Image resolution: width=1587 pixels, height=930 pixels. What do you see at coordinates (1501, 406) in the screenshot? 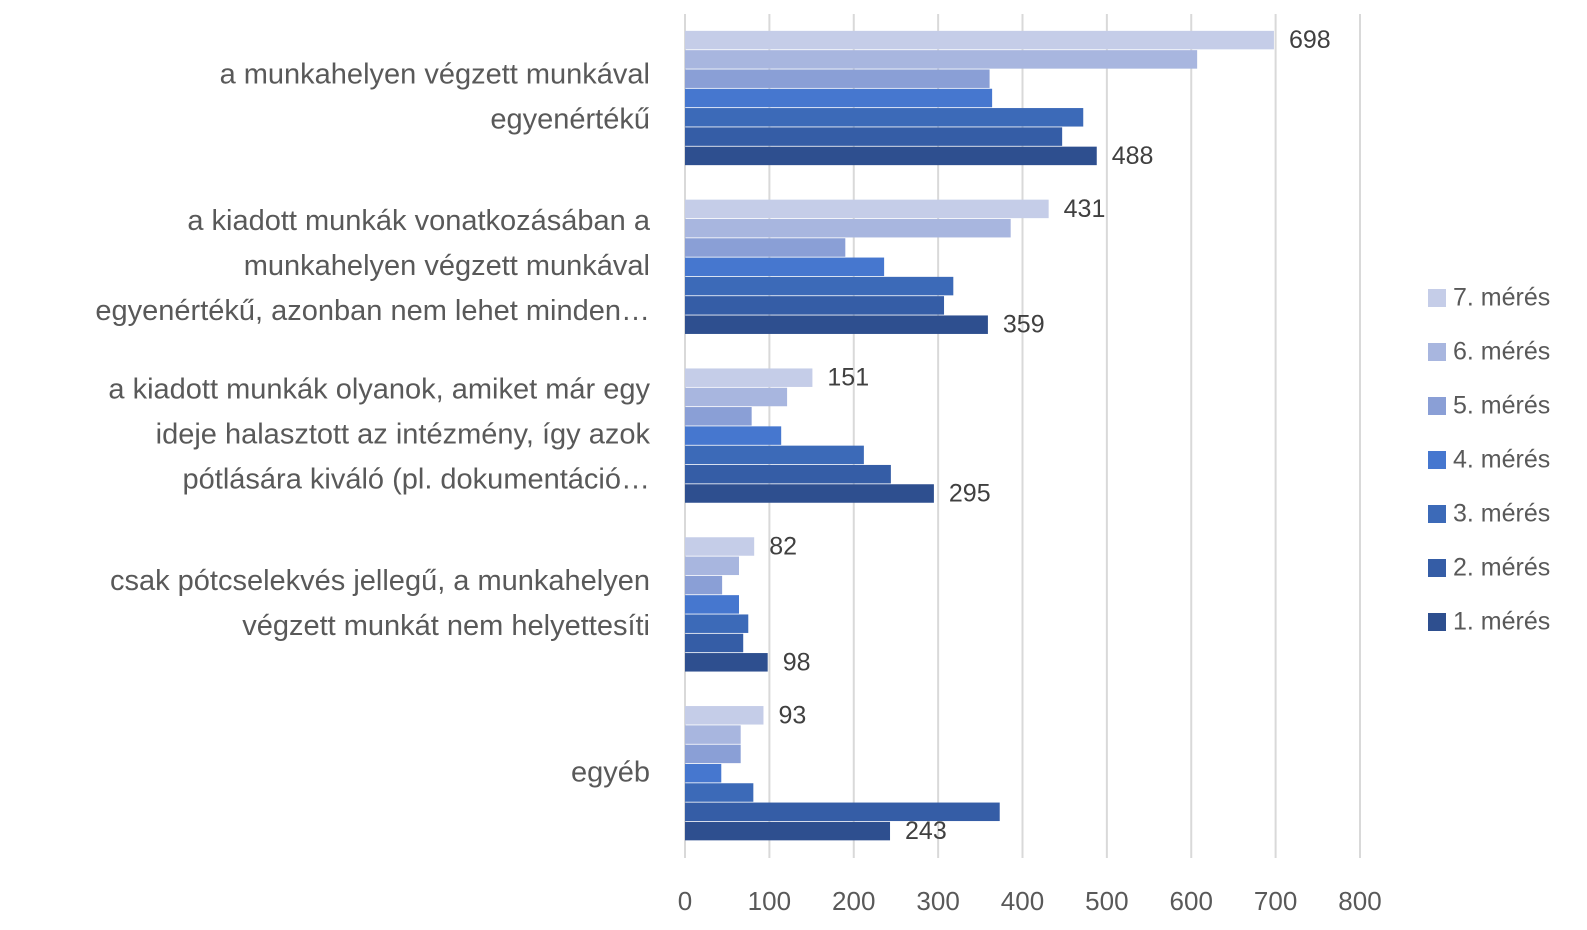
I see `legend-label: 5. mérés` at bounding box center [1501, 406].